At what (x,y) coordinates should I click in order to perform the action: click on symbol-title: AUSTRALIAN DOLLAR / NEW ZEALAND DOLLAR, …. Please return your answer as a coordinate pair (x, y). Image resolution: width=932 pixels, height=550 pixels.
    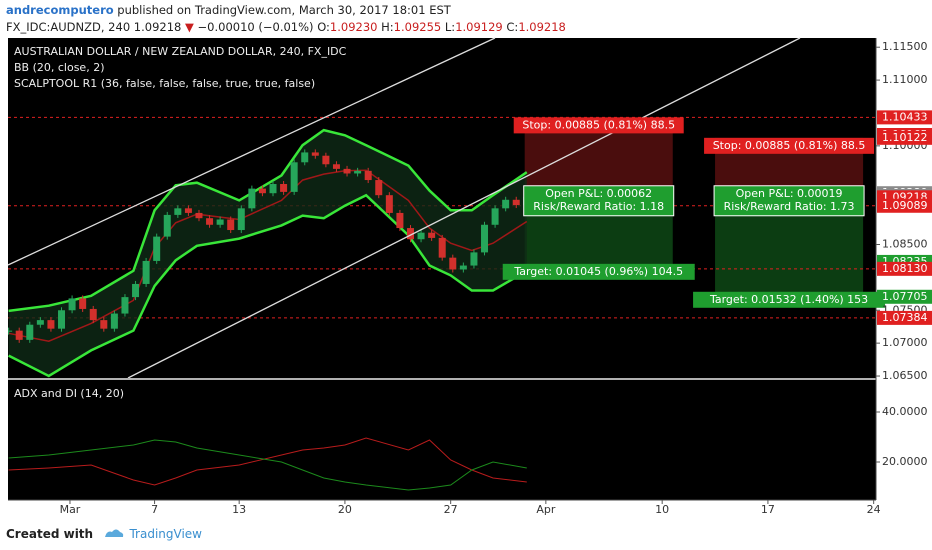
    Looking at the image, I should click on (180, 51).